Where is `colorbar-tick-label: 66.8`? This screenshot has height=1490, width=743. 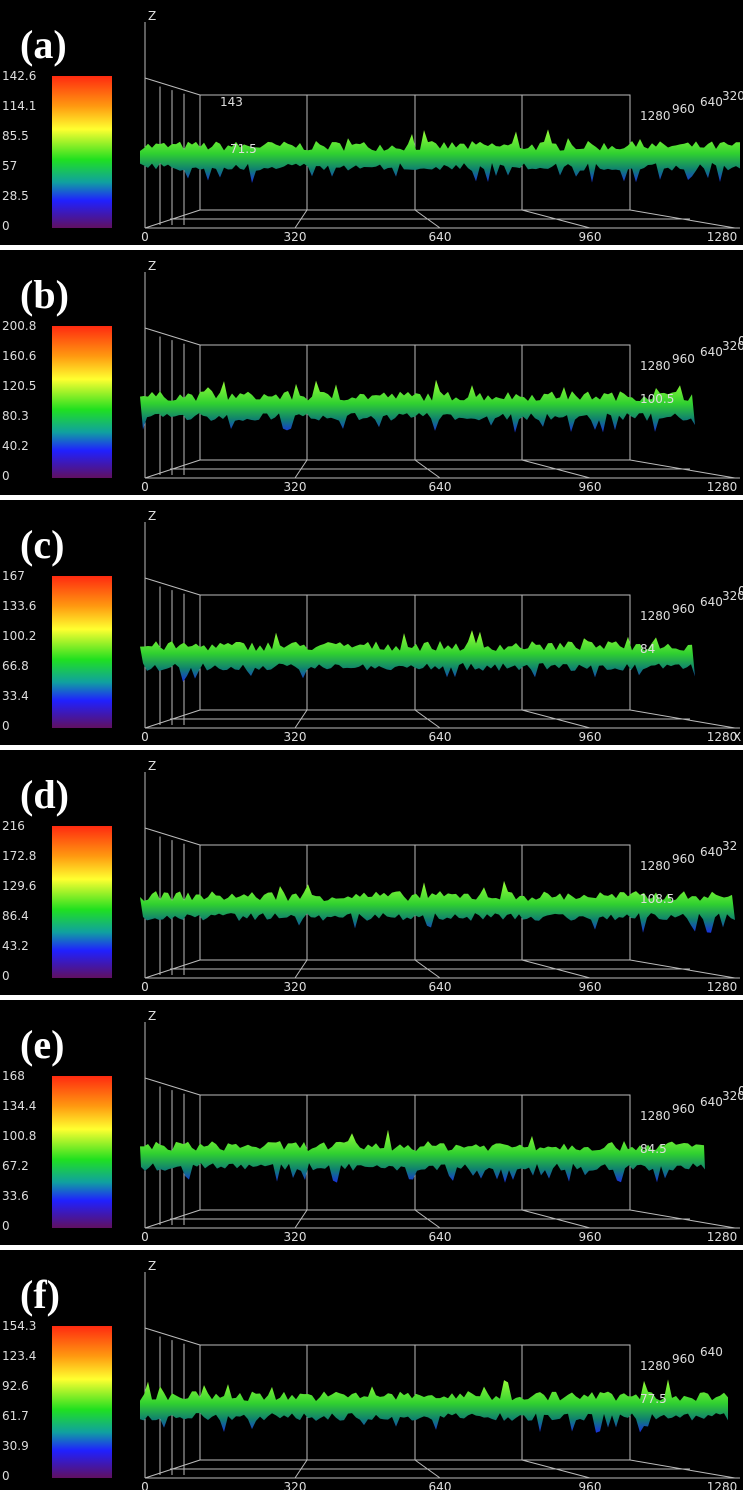
colorbar-tick-label: 66.8 is located at coordinates (15, 666).